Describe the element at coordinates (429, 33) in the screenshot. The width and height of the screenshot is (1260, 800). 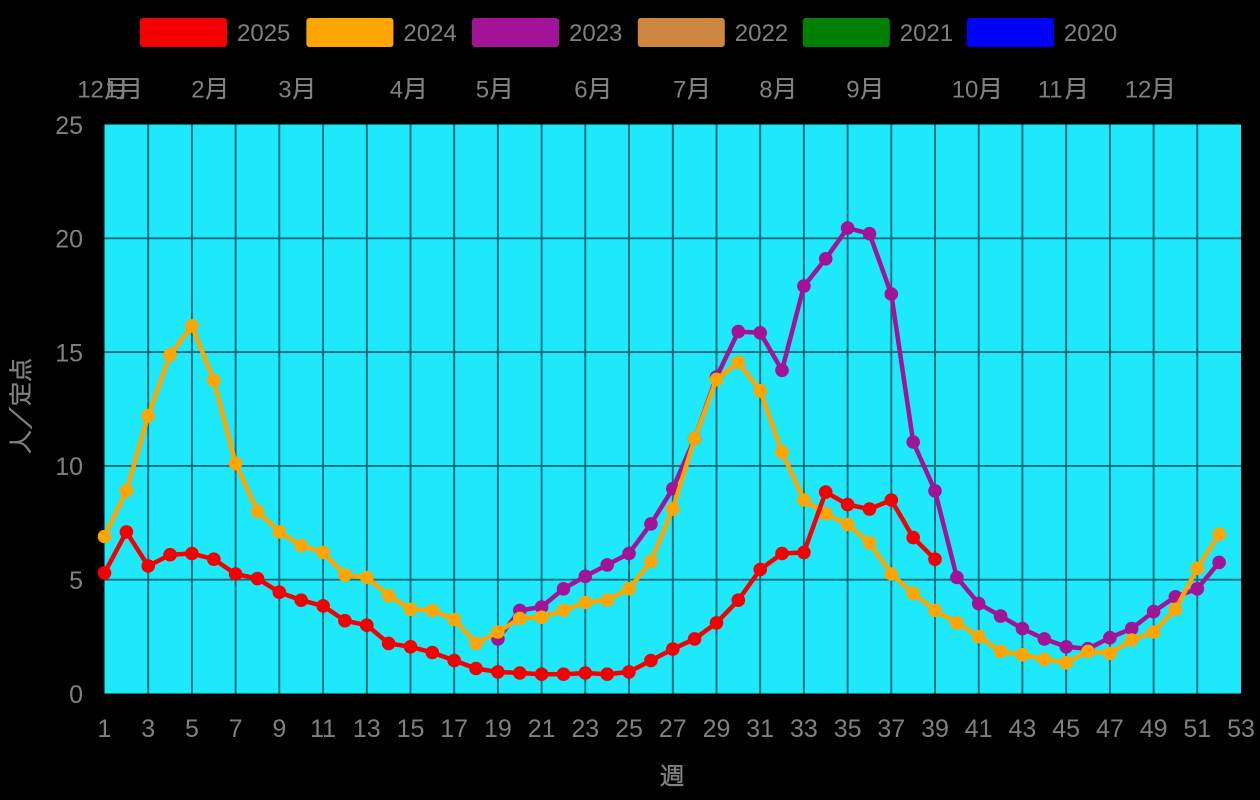
I see `svg-text: 2024` at that location.